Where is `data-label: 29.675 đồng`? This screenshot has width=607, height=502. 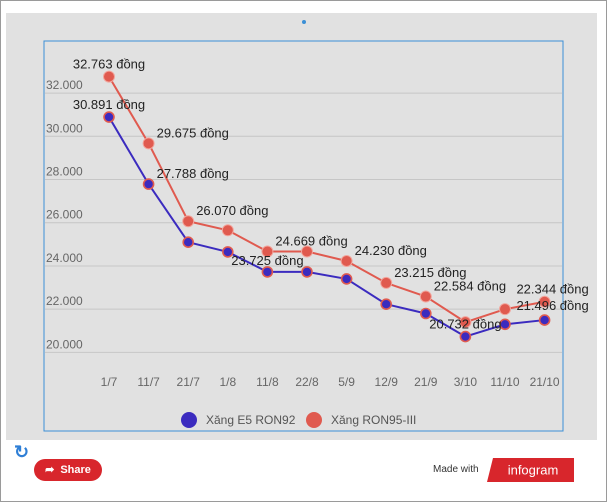
data-label: 29.675 đồng is located at coordinates (193, 132).